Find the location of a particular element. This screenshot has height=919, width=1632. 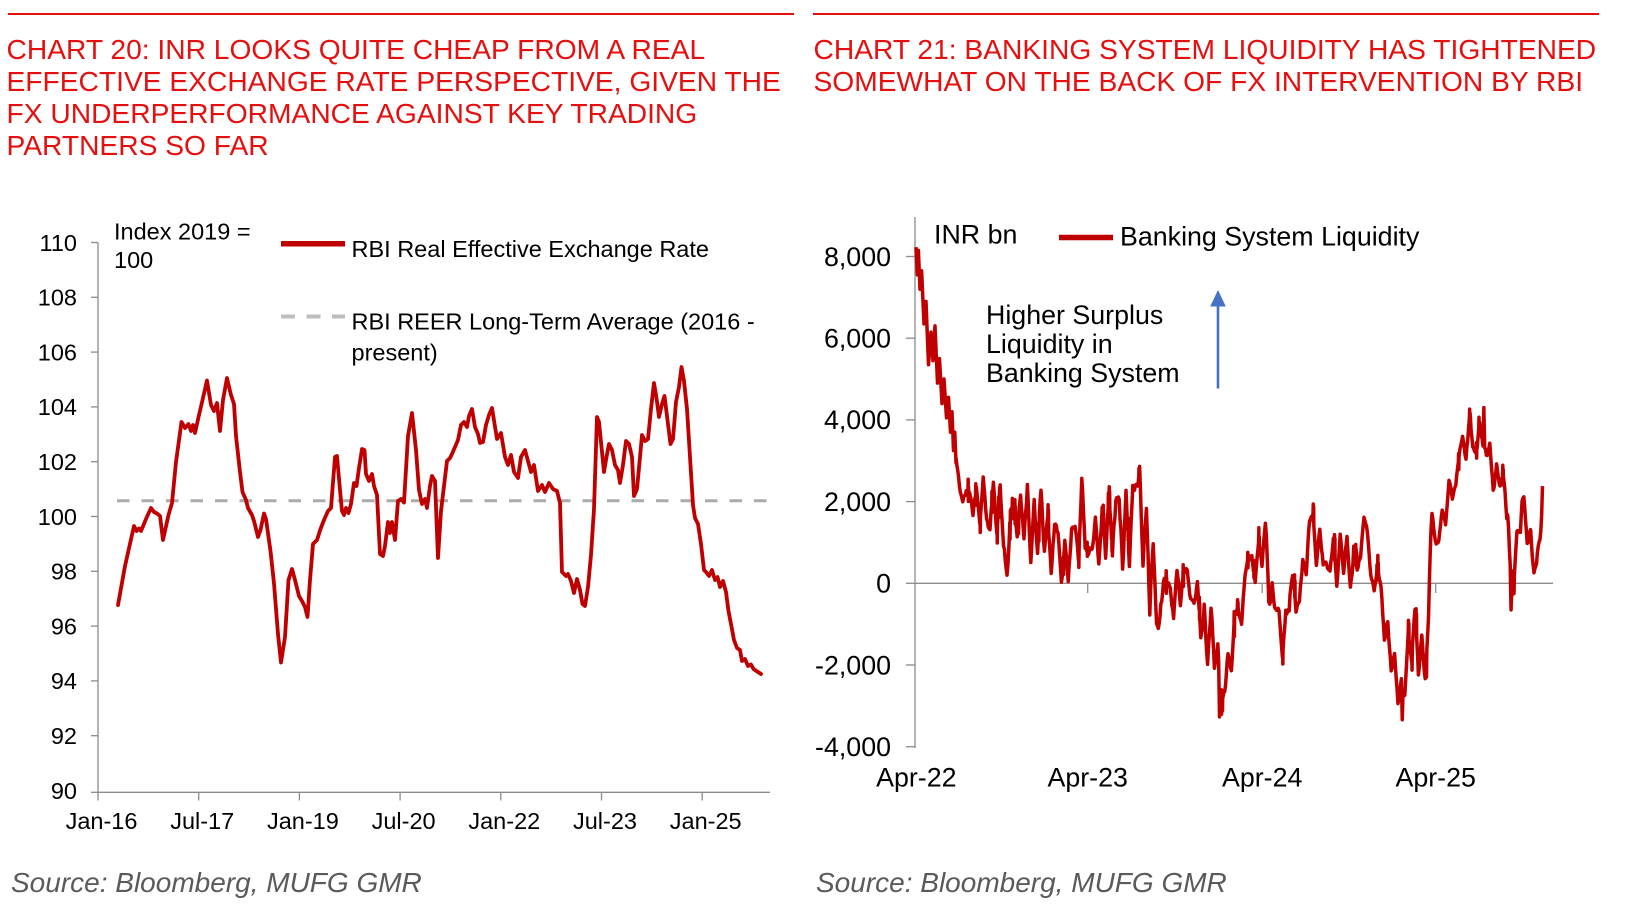

svg-text: 92 is located at coordinates (64, 736).